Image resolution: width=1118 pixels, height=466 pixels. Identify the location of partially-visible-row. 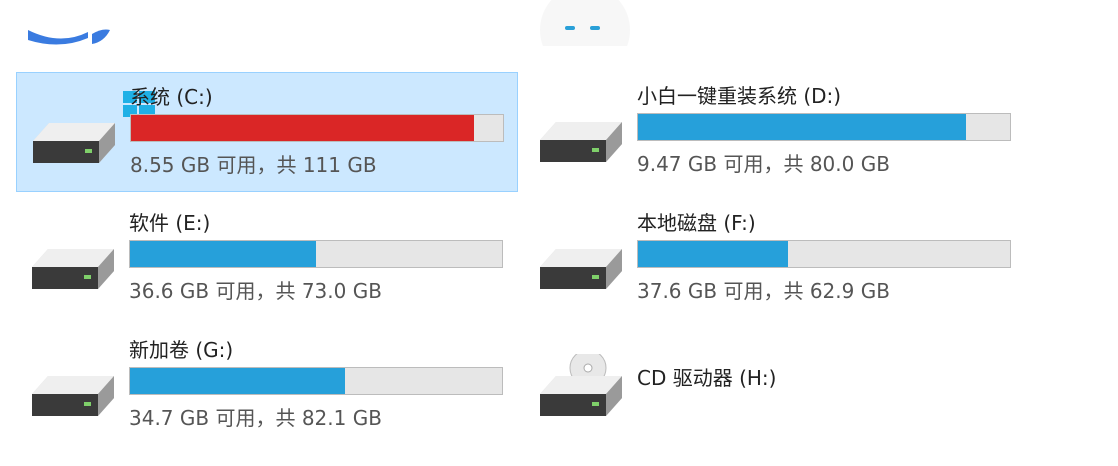
(559, 23).